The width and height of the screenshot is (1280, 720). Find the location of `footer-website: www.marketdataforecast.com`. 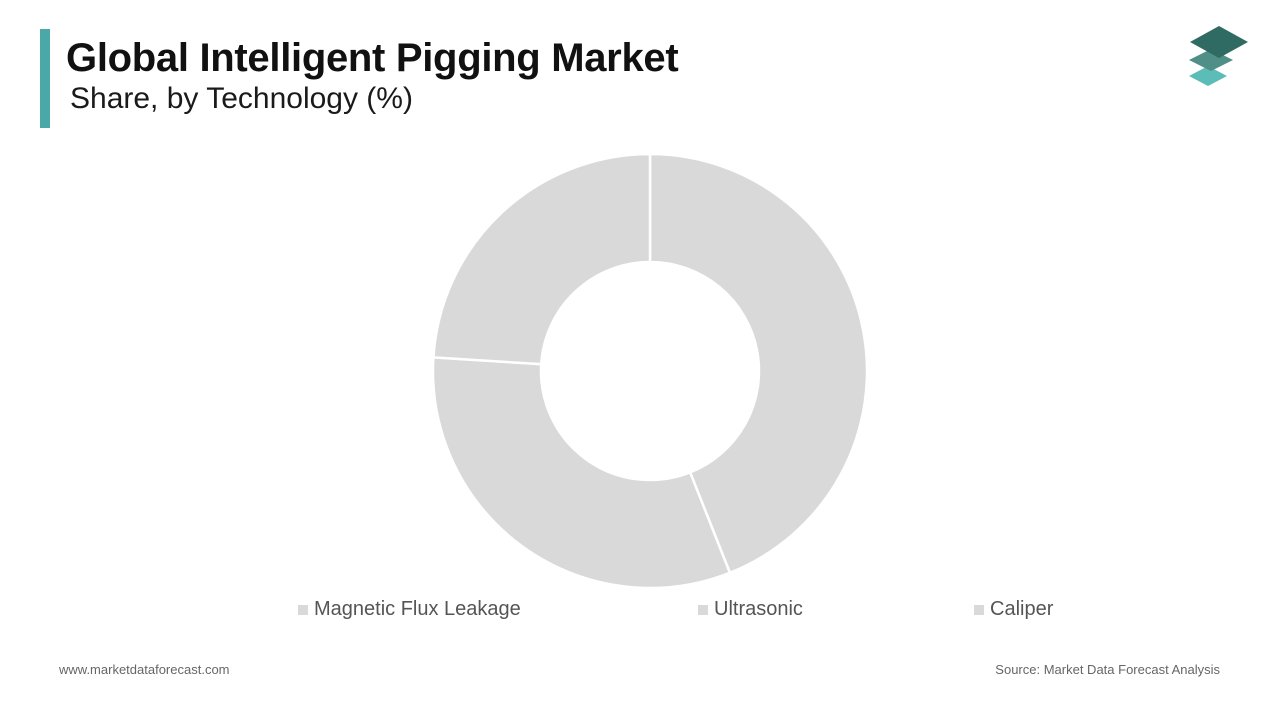

footer-website: www.marketdataforecast.com is located at coordinates (144, 669).